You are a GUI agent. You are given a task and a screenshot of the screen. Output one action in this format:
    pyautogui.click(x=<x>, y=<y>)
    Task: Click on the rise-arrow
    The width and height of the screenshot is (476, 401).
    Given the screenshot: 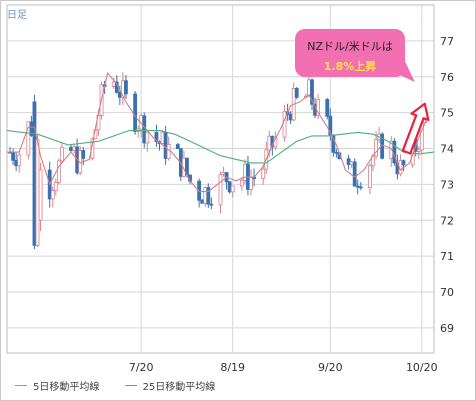 What is the action you would take?
    pyautogui.click(x=415, y=128)
    